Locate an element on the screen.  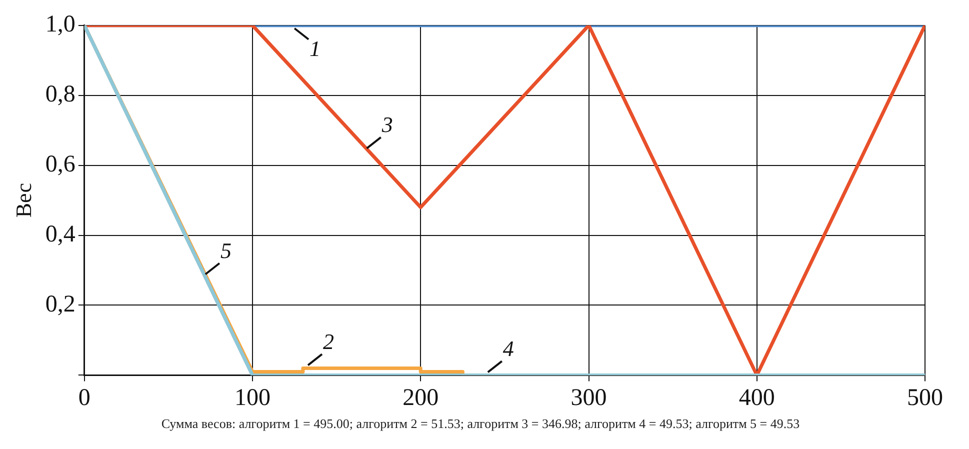
annotation: 2 is located at coordinates (328, 341).